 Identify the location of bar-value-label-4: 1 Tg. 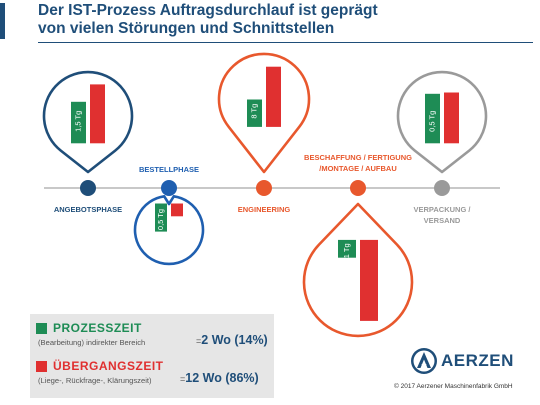
(346, 250).